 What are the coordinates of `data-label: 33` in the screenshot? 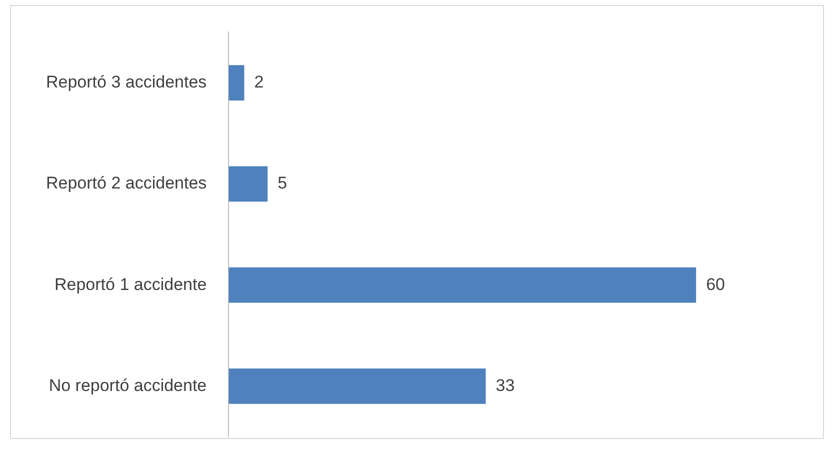 It's located at (505, 385).